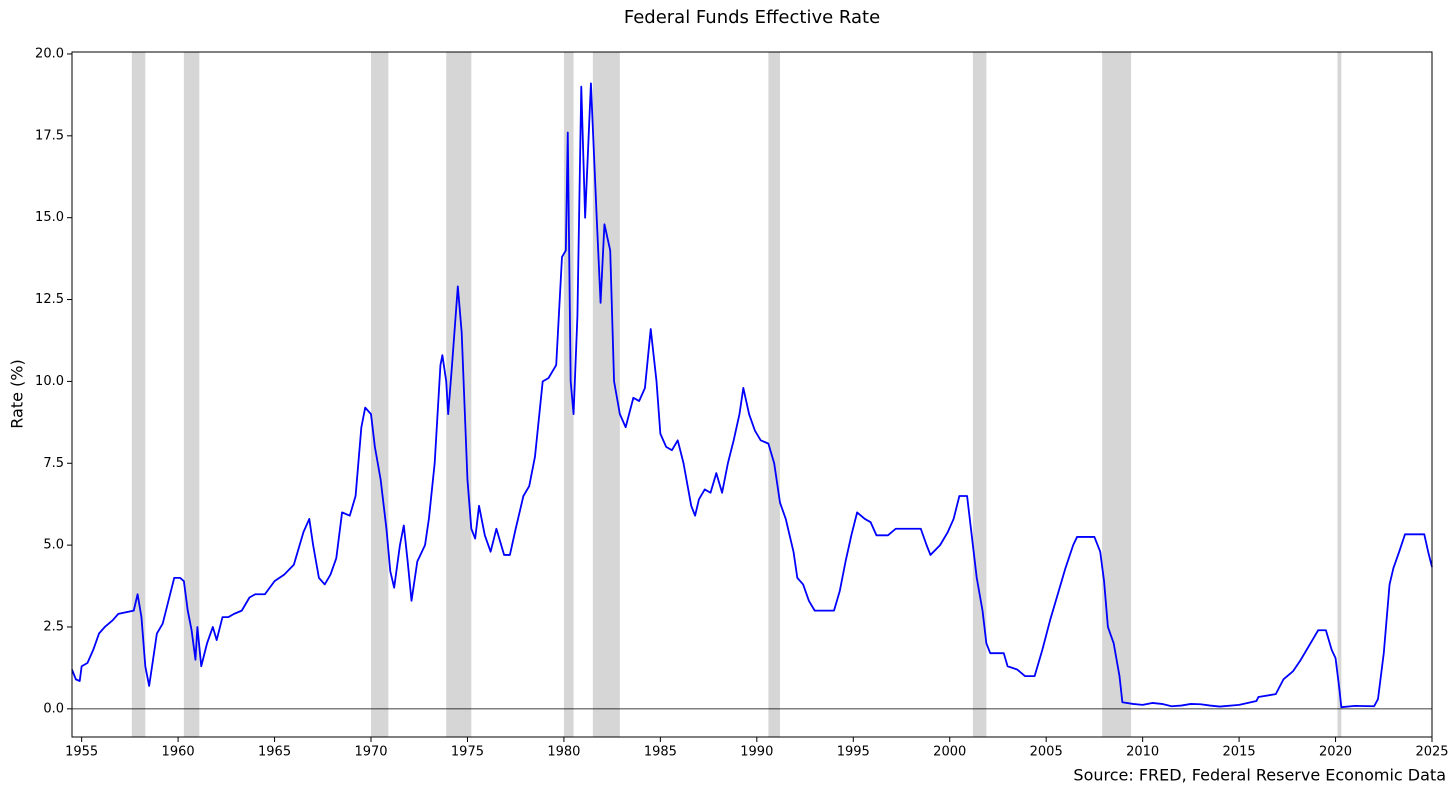  What do you see at coordinates (1335, 752) in the screenshot?
I see `x-tick-label: 2020` at bounding box center [1335, 752].